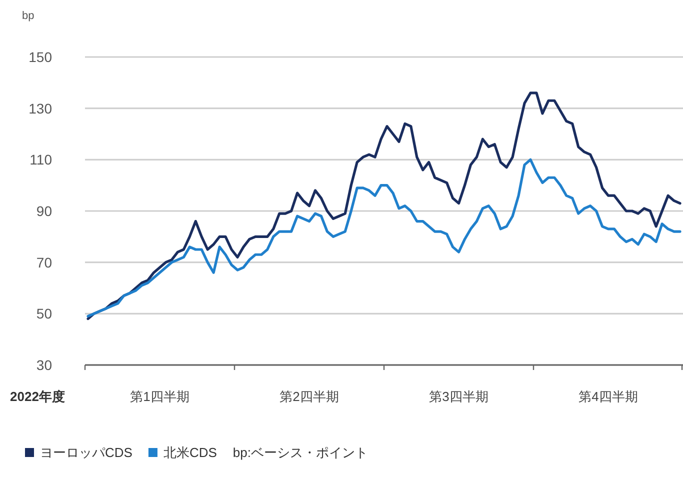  I want to click on y-tick-label: 150, so click(40, 57).